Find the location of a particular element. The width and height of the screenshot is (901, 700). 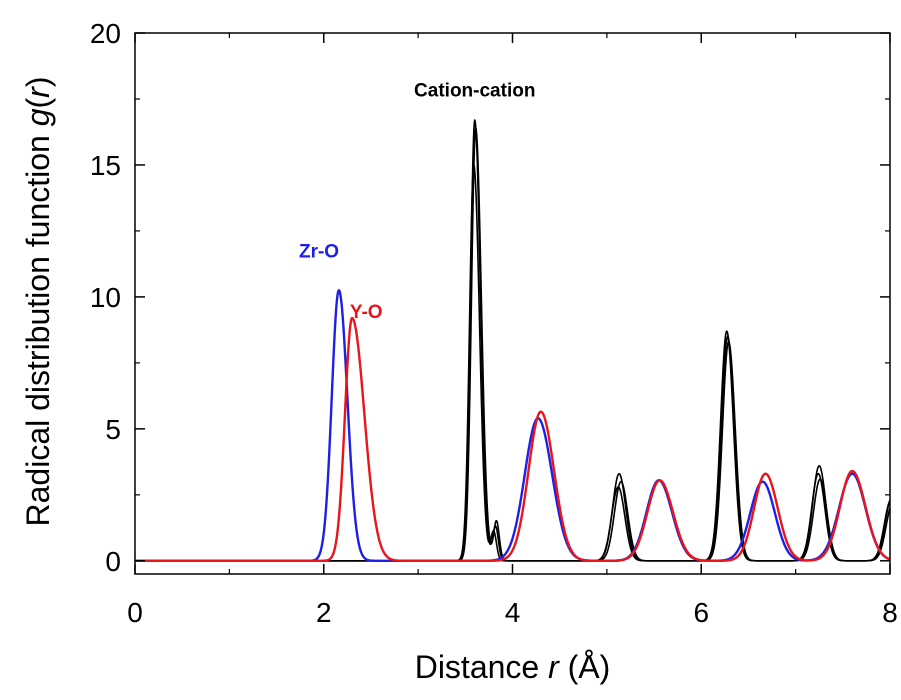

y-axis-title: Radical distribution function g(r) is located at coordinates (38, 302).